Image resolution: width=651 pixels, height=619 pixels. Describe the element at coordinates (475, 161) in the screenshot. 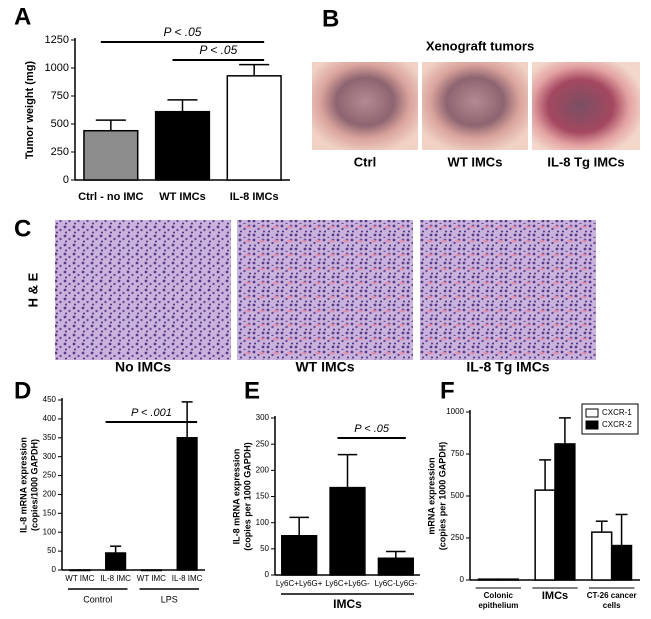

I see `photo-label: WT IMCs` at that location.